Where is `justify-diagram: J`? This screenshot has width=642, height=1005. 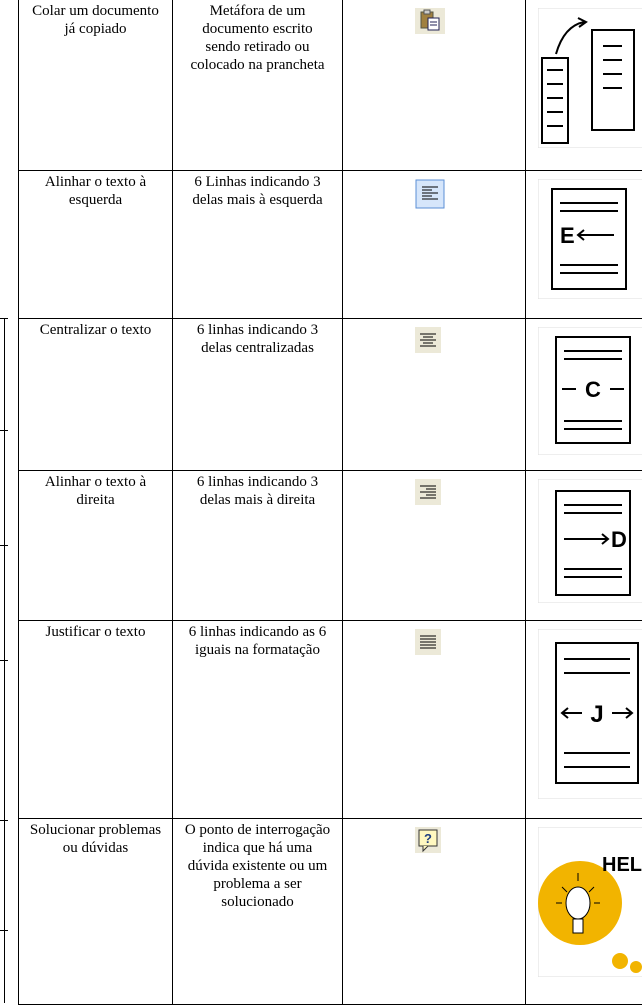 justify-diagram: J is located at coordinates (590, 714).